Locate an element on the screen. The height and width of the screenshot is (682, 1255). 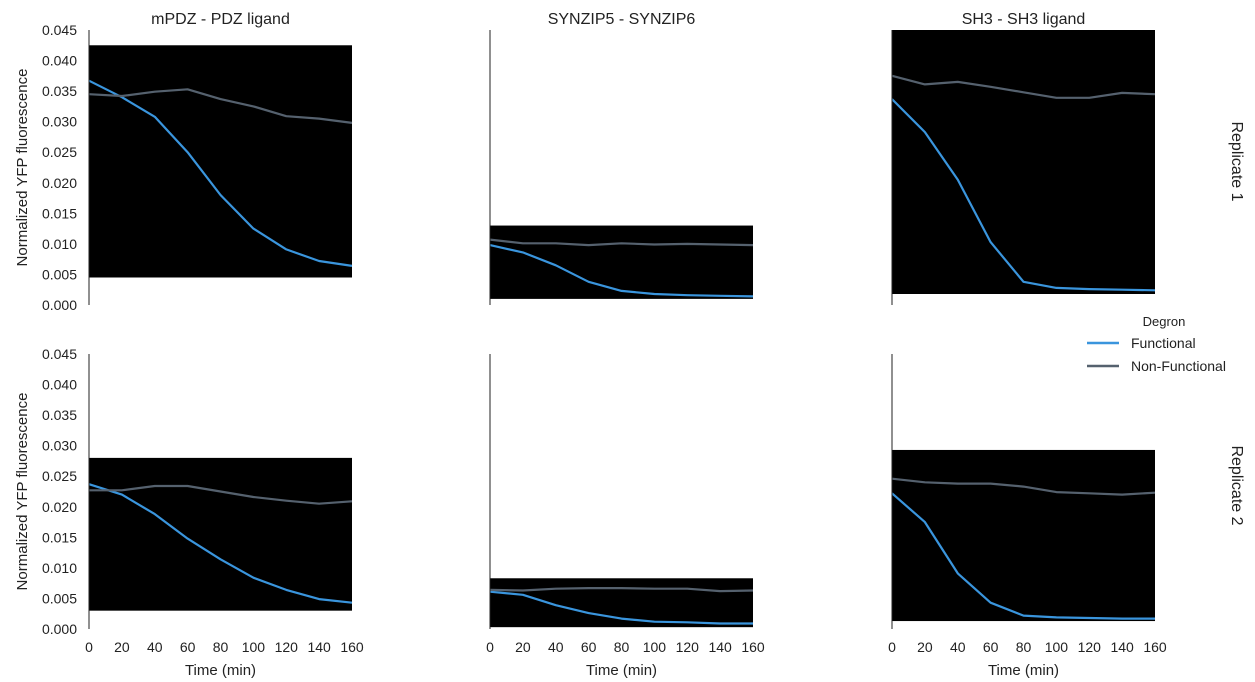
legend: Degron Functional Non-Functional is located at coordinates (1156, 344).